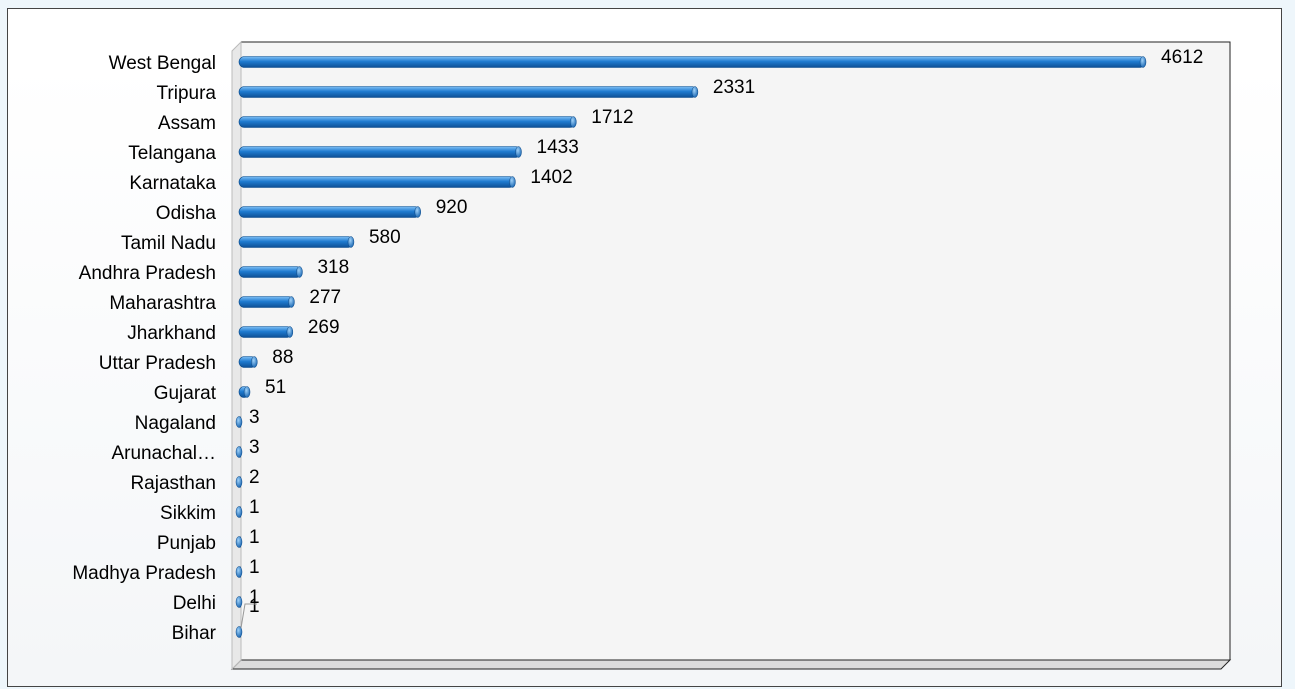  What do you see at coordinates (175, 423) in the screenshot?
I see `category-label: Nagaland` at bounding box center [175, 423].